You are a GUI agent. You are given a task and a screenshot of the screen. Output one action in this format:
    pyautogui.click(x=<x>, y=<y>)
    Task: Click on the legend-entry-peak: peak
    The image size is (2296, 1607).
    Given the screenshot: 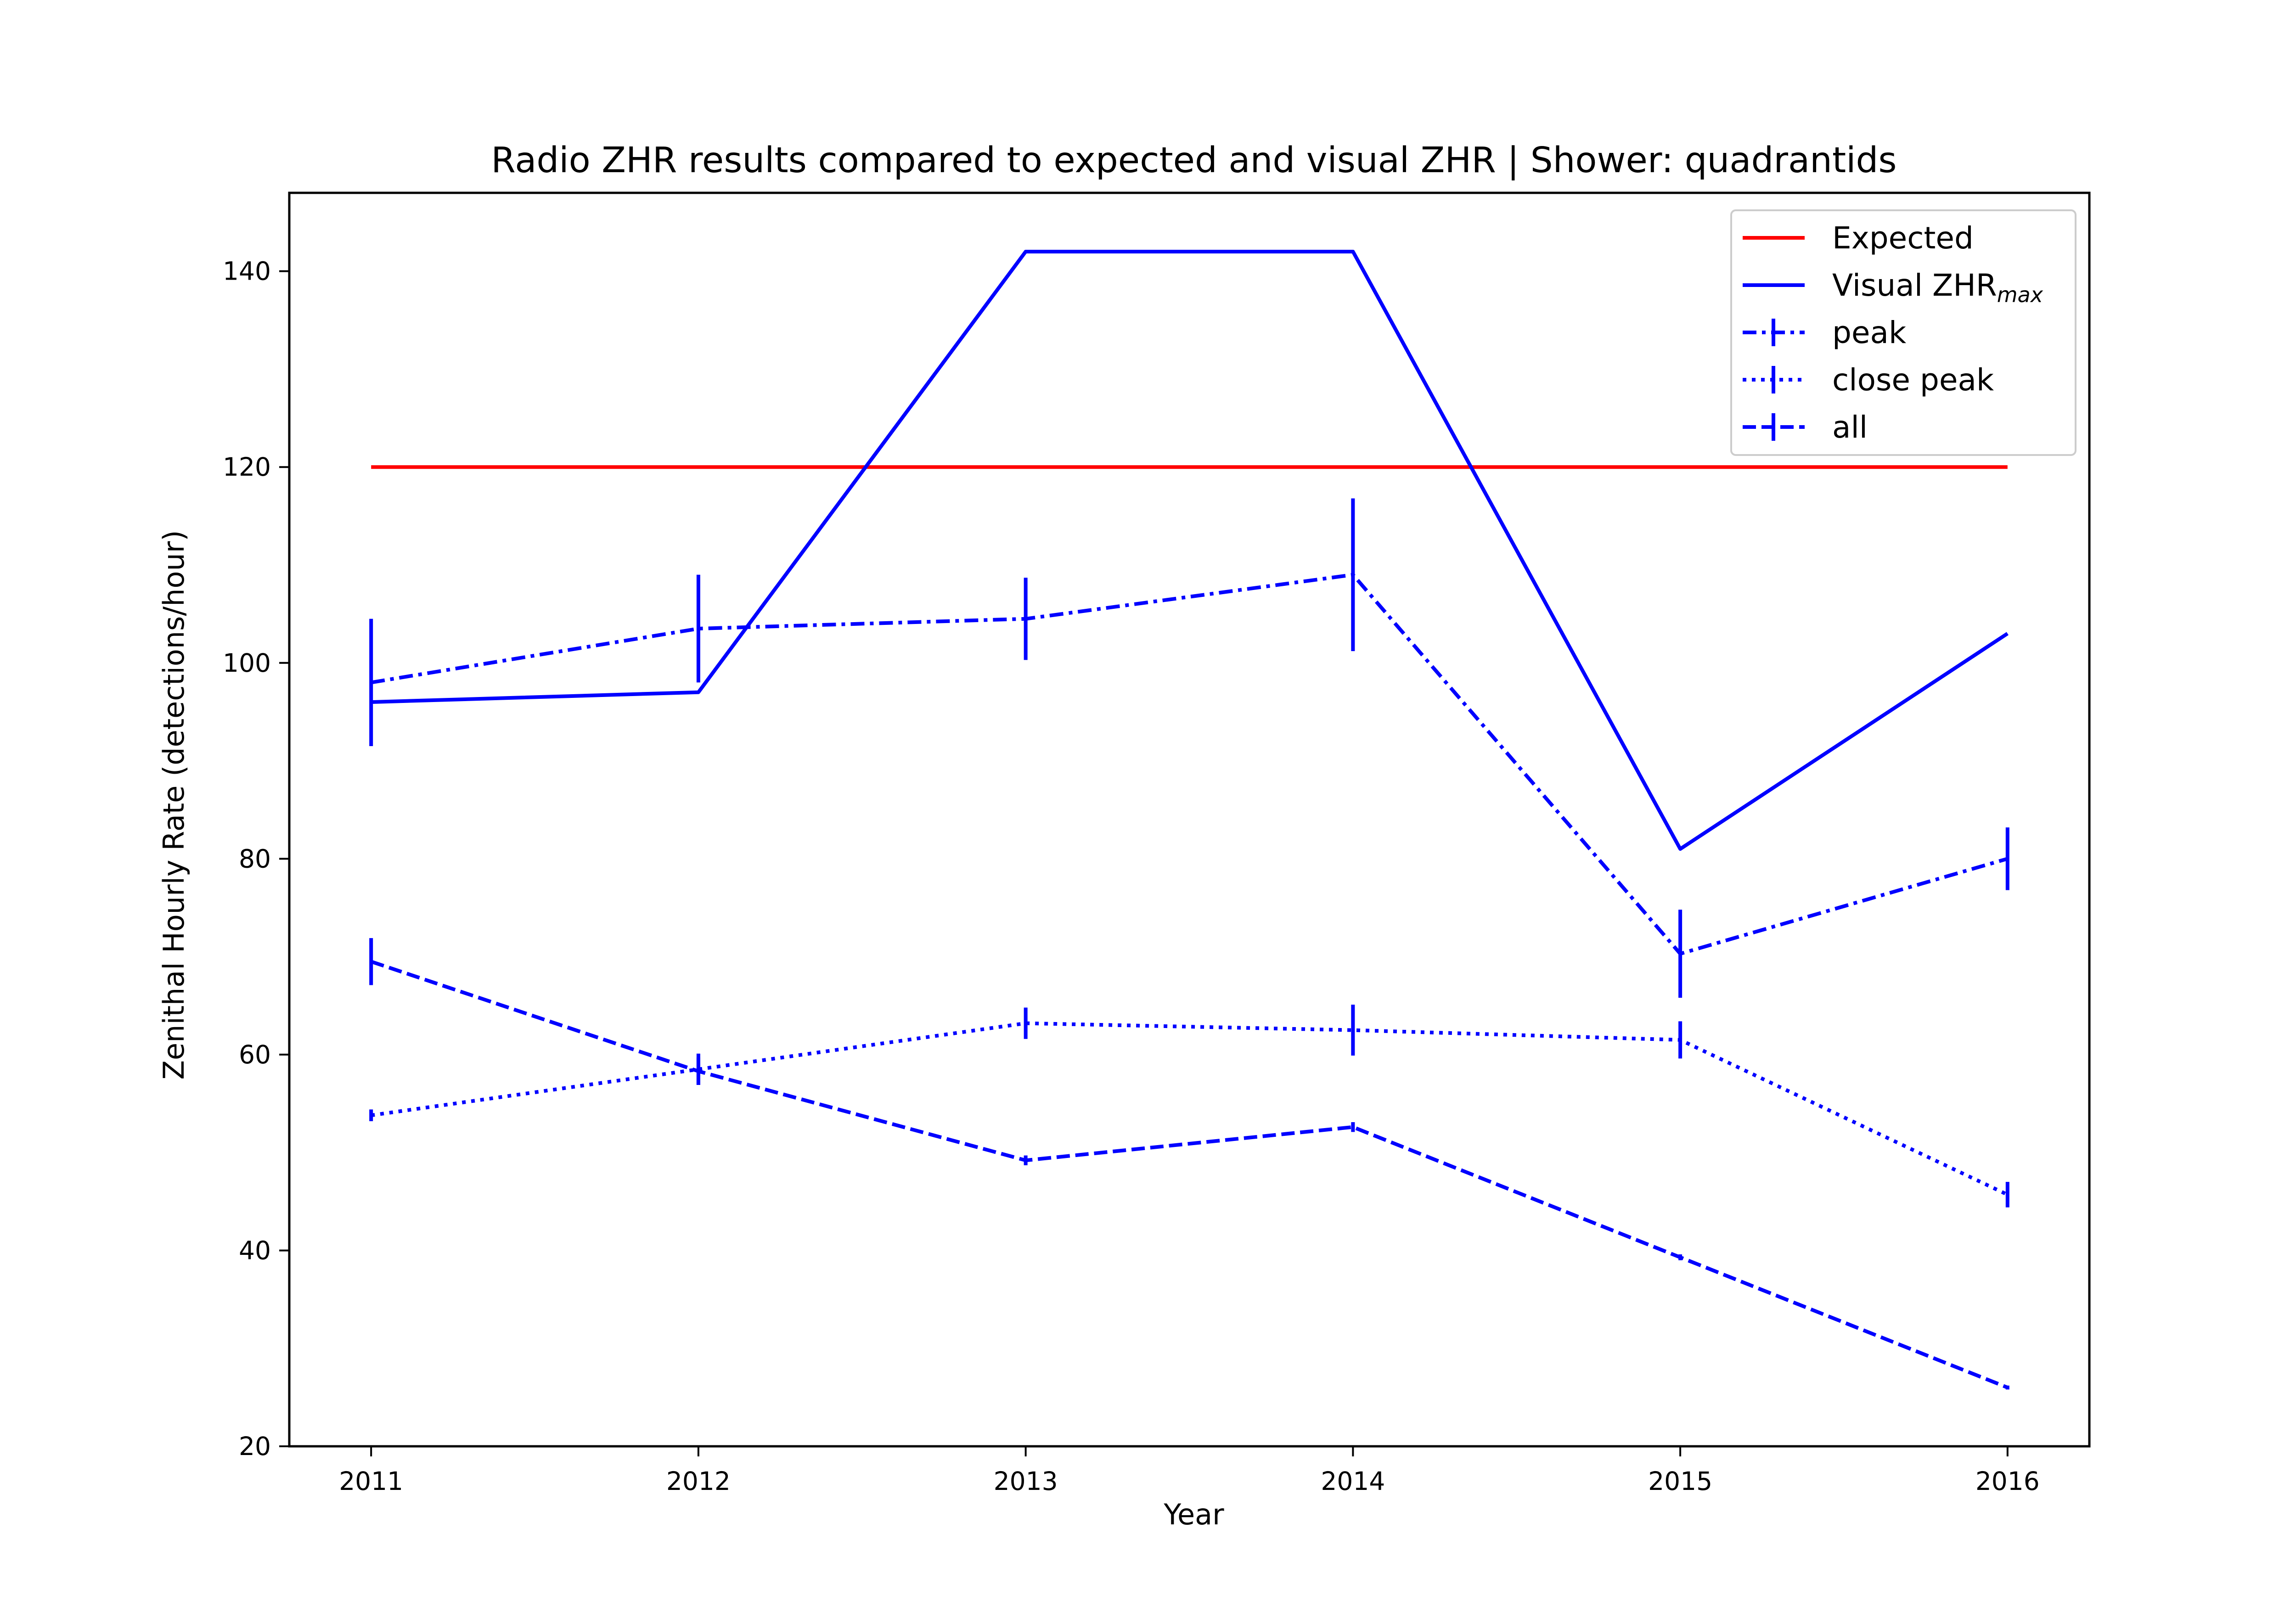 What is the action you would take?
    pyautogui.click(x=1825, y=332)
    